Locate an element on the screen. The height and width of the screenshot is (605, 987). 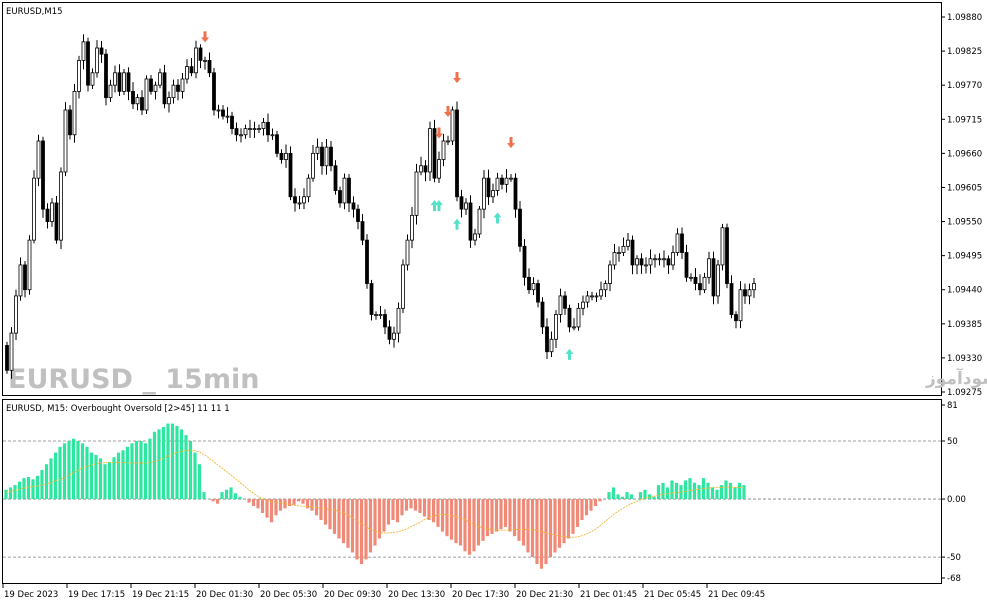
time-tick-label: 20 Dec 21:30 is located at coordinates (544, 595).